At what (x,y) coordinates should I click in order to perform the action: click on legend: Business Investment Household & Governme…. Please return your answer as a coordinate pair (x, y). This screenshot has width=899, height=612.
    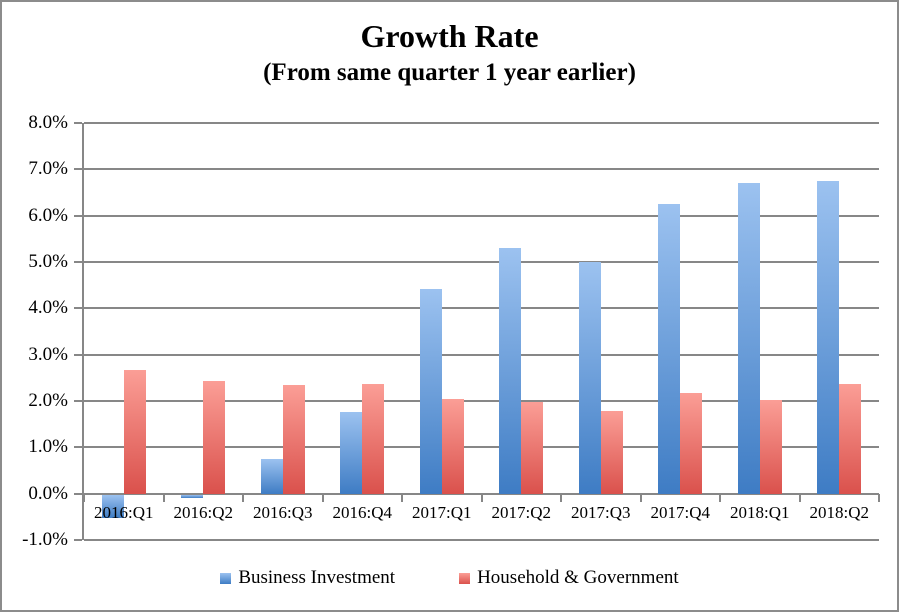
    Looking at the image, I should click on (449, 578).